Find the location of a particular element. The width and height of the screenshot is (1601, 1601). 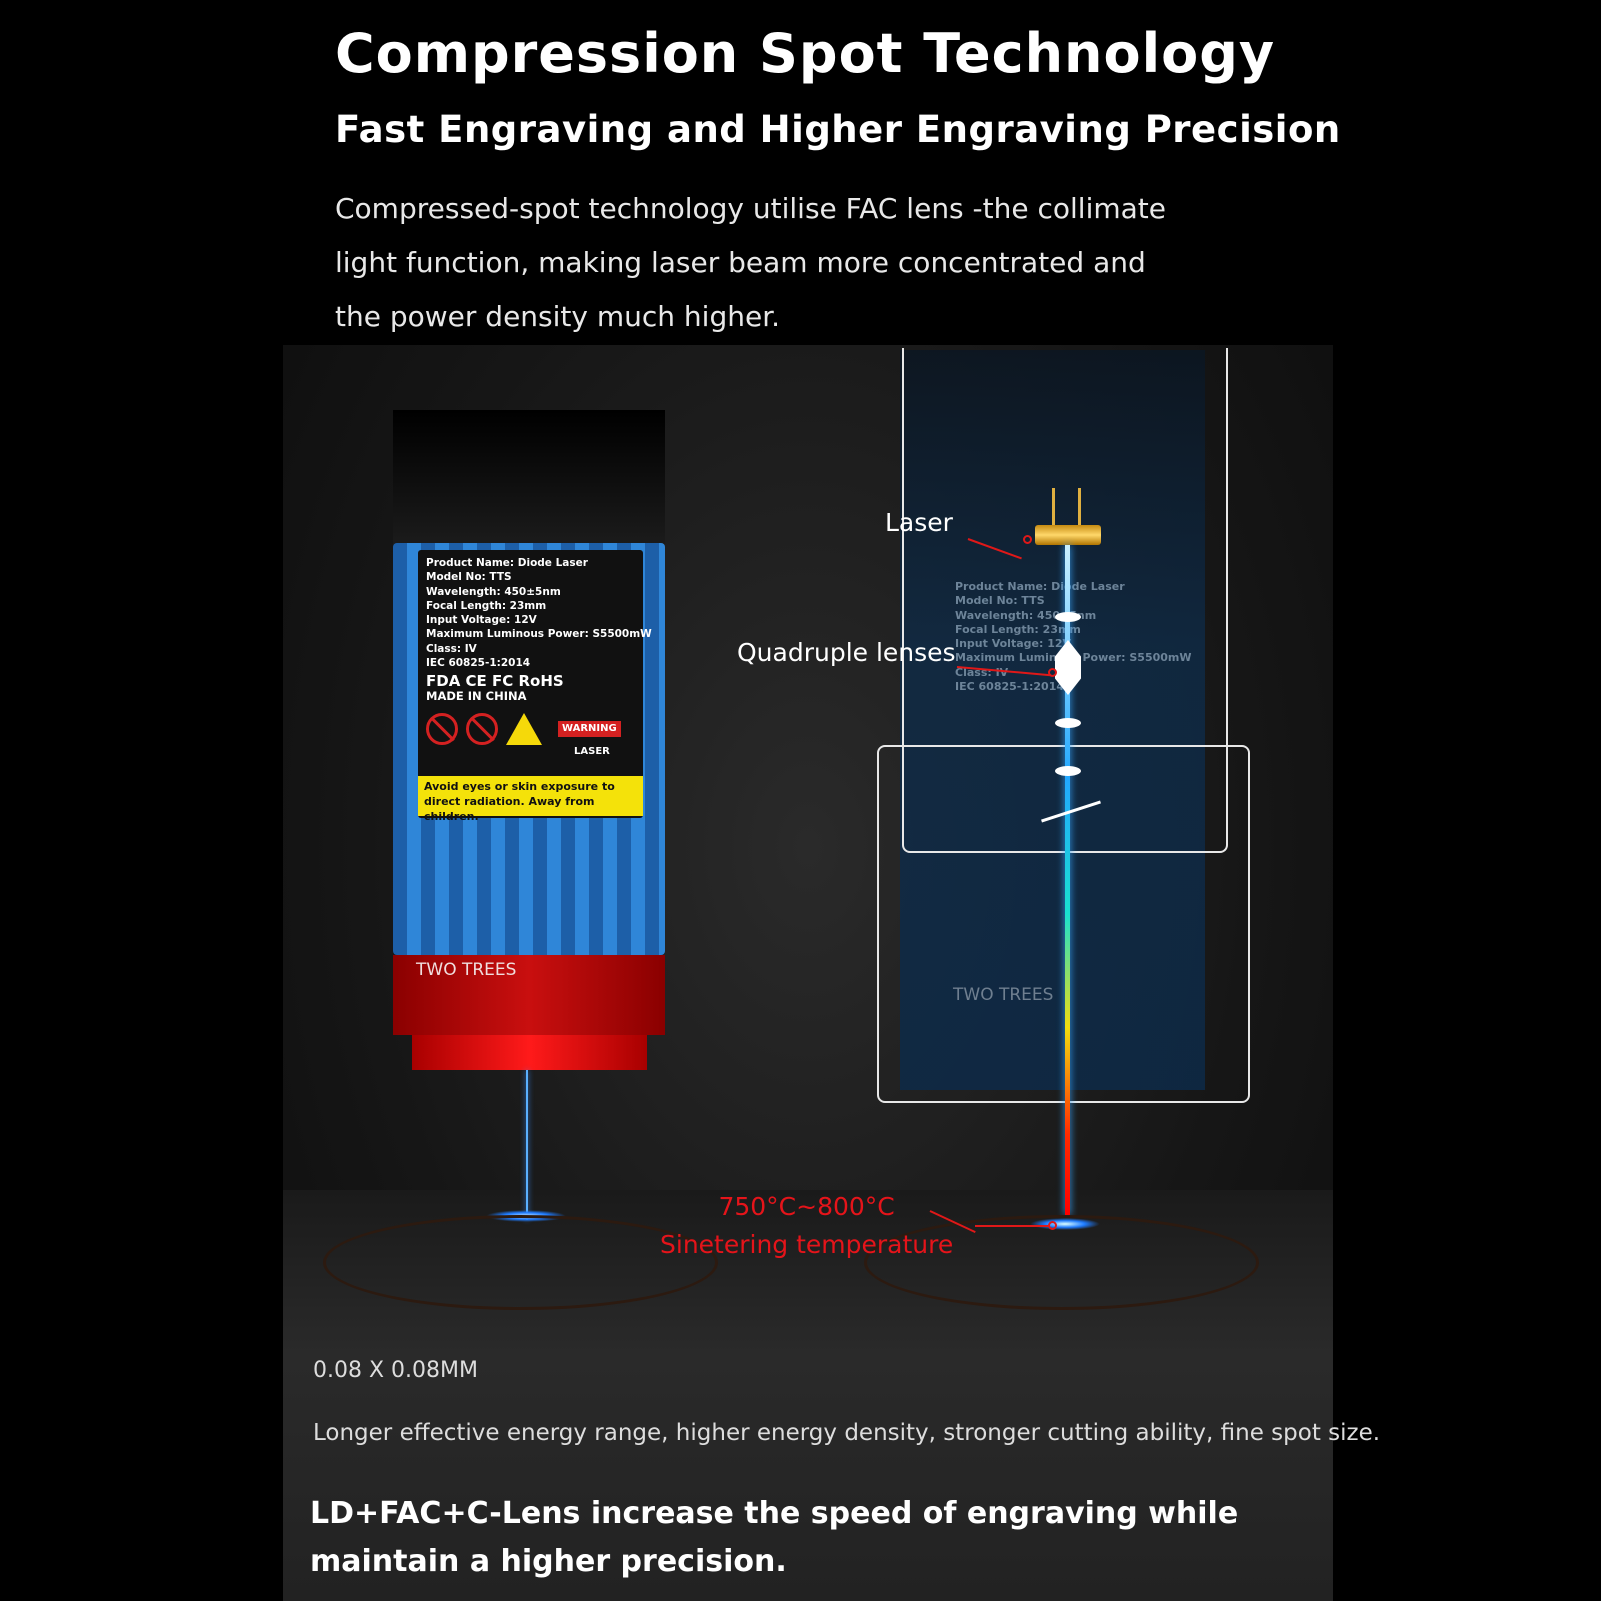

certification-marks: FDA CE FC RoHS is located at coordinates (495, 681).